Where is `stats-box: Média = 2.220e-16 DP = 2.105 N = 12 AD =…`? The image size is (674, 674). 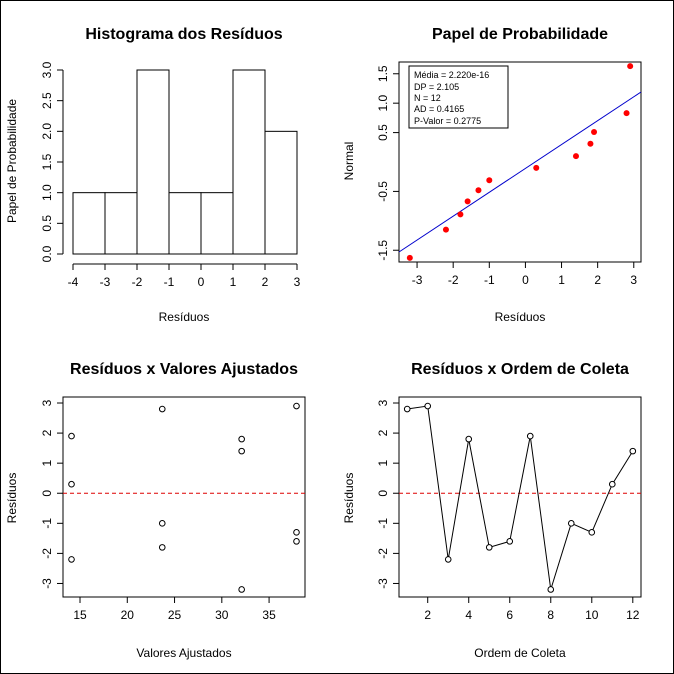
stats-box: Média = 2.220e-16 DP = 2.105 N = 12 AD =… is located at coordinates (458, 97).